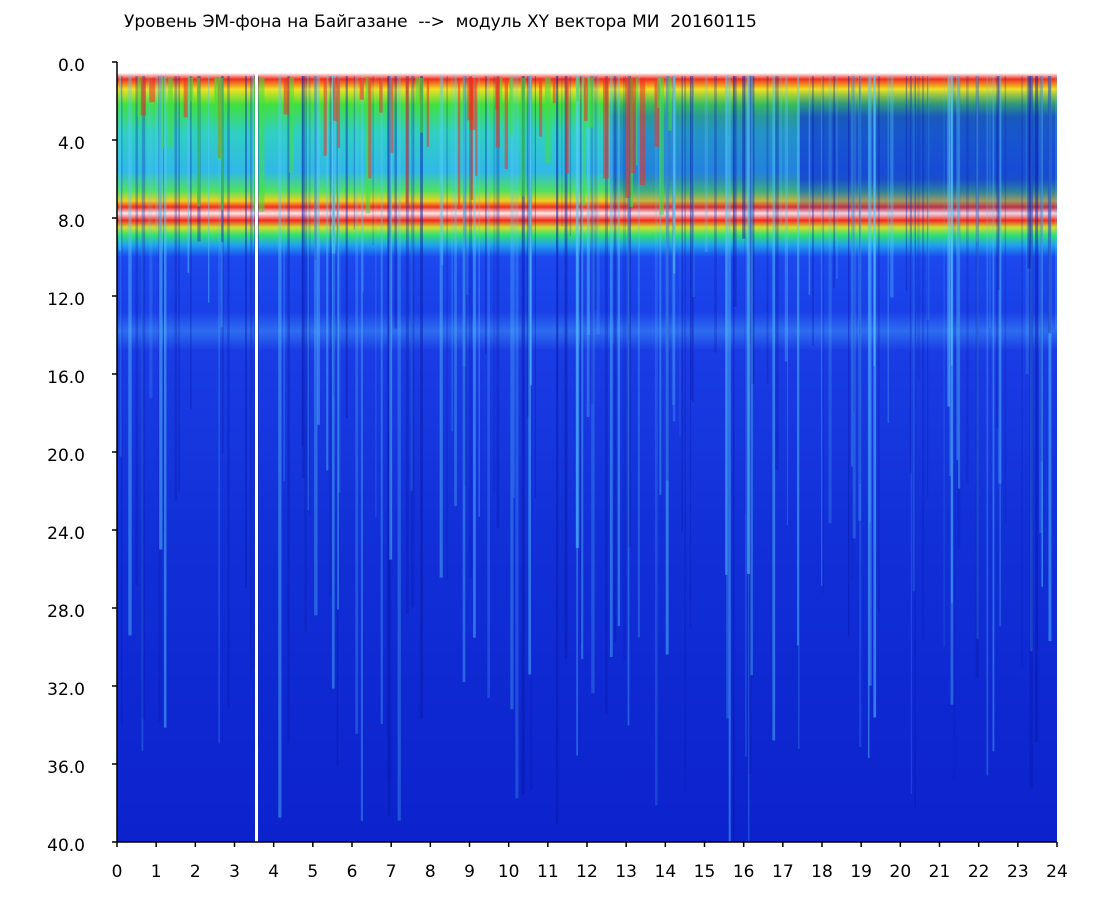  What do you see at coordinates (66, 690) in the screenshot?
I see `y-tick-label: 32.0` at bounding box center [66, 690].